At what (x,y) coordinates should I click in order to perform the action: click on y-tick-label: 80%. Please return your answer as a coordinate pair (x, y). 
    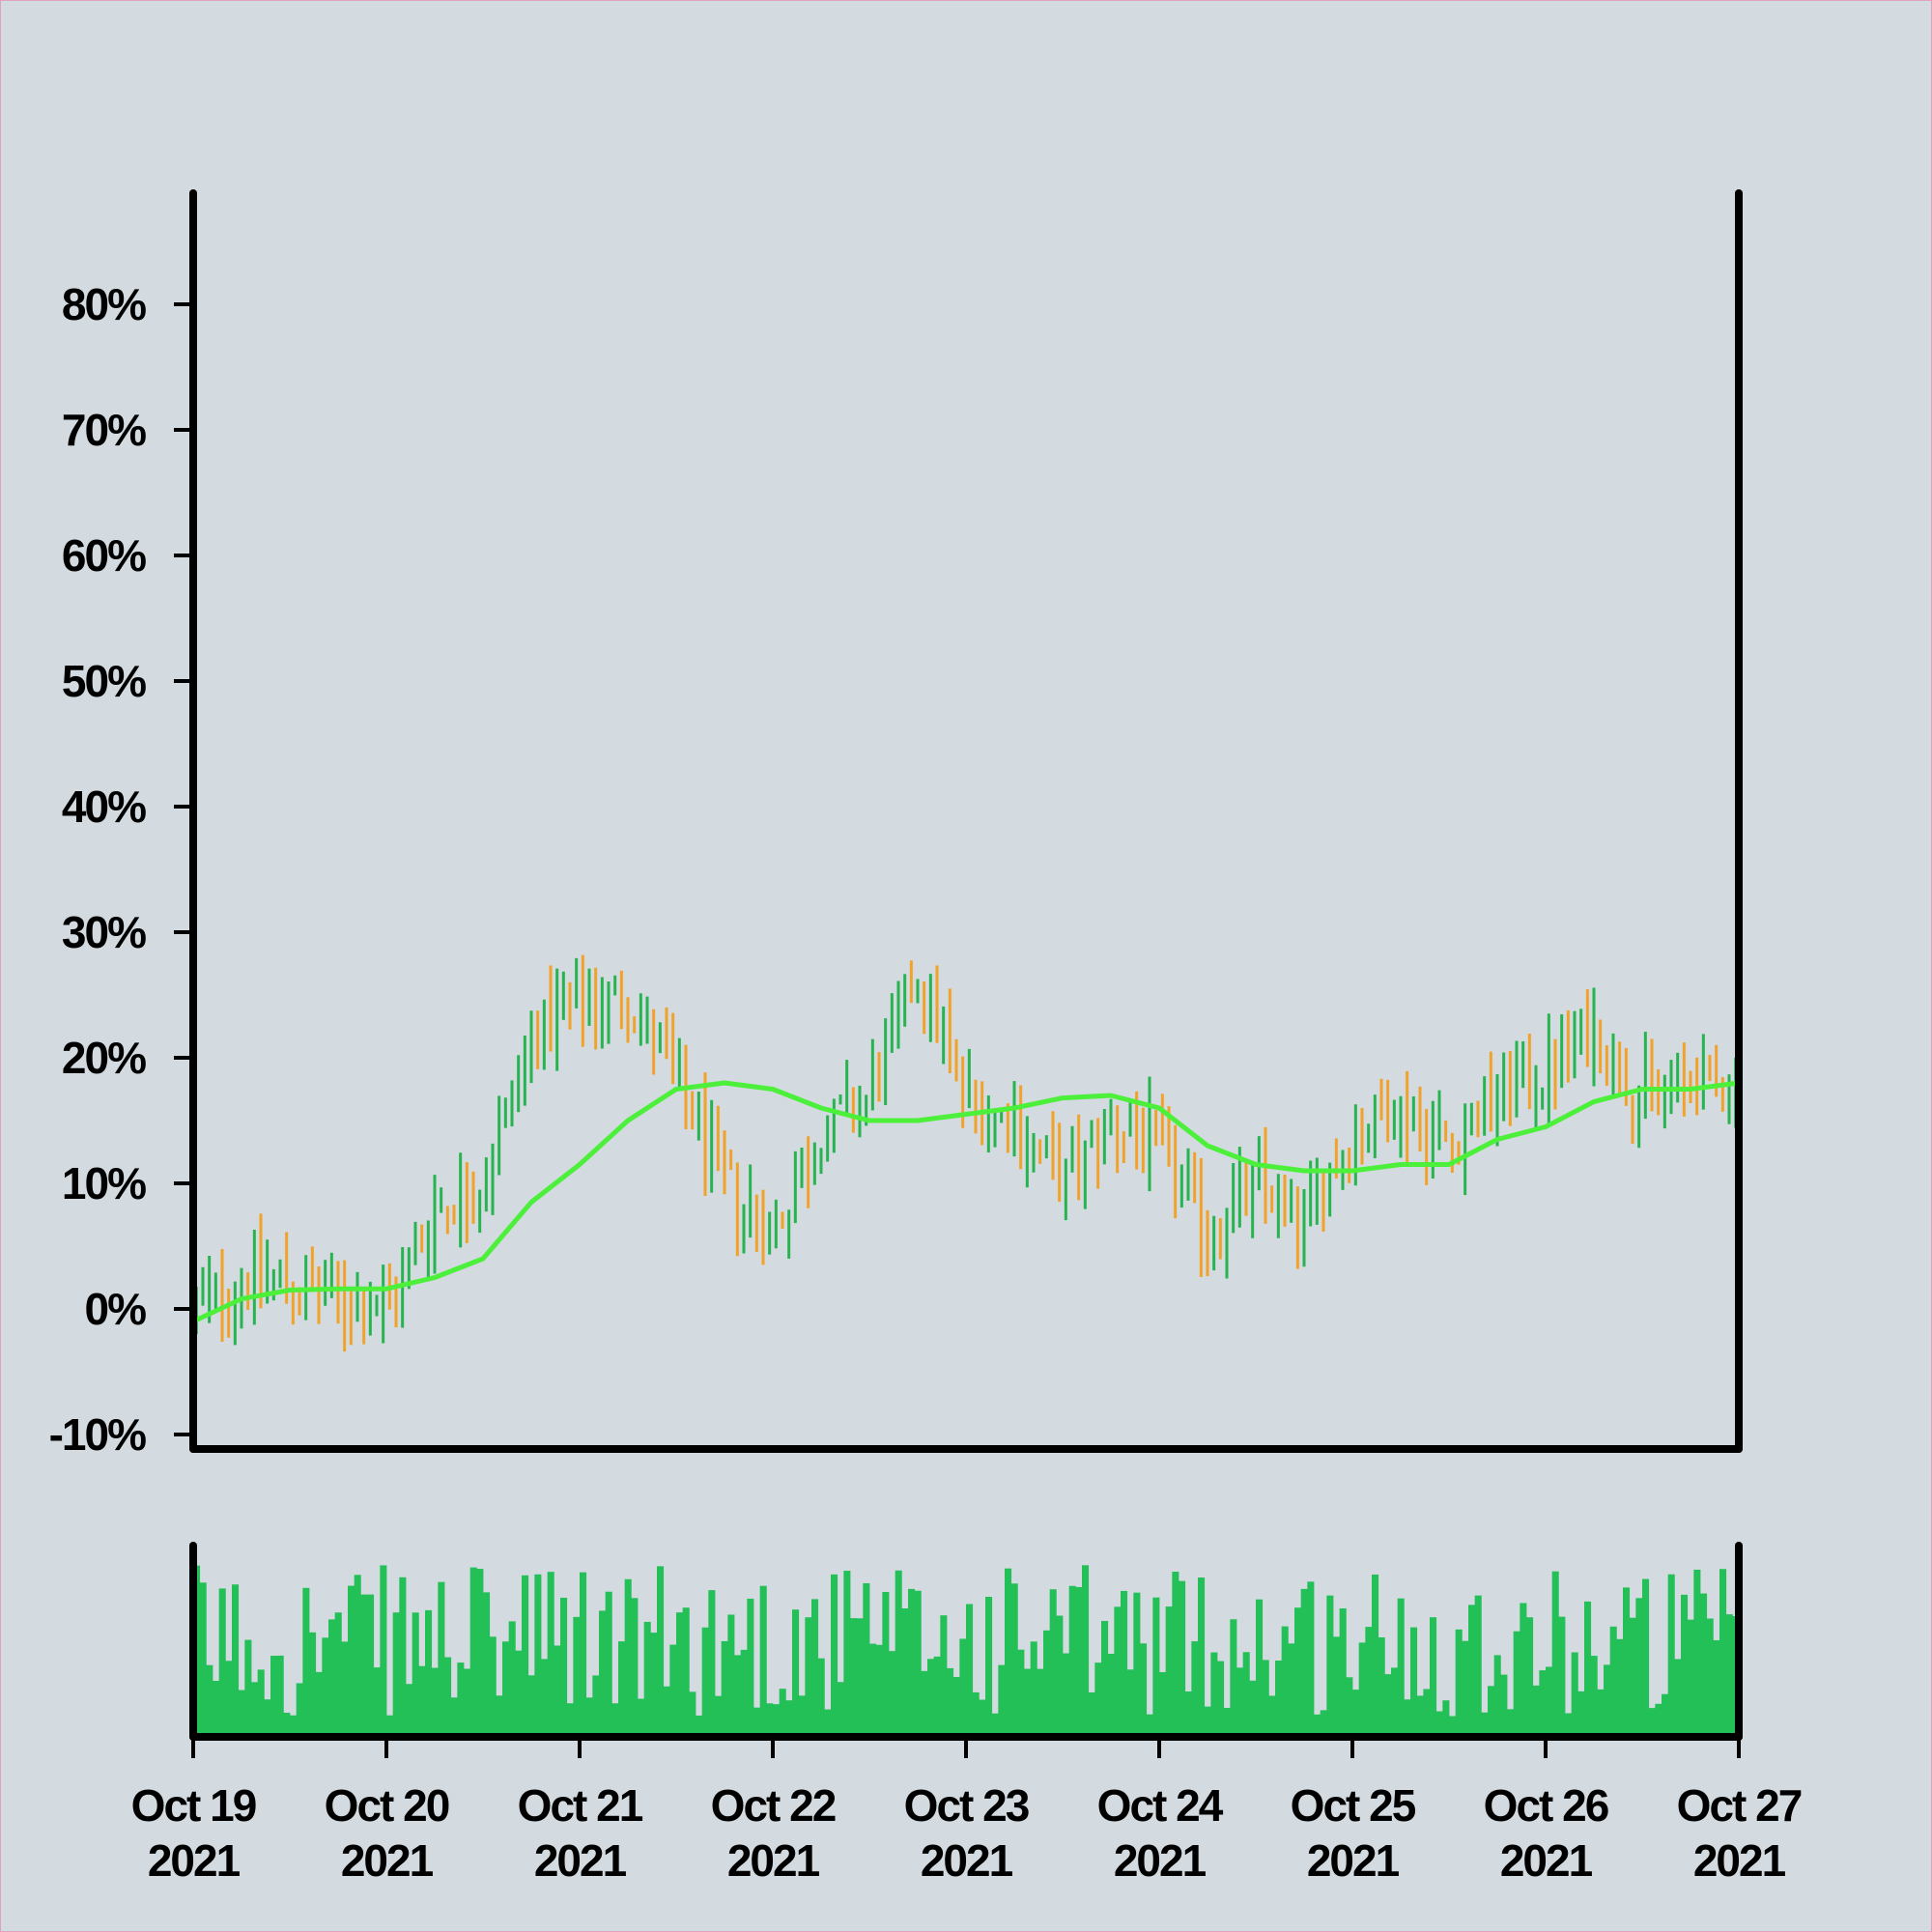
    Looking at the image, I should click on (104, 304).